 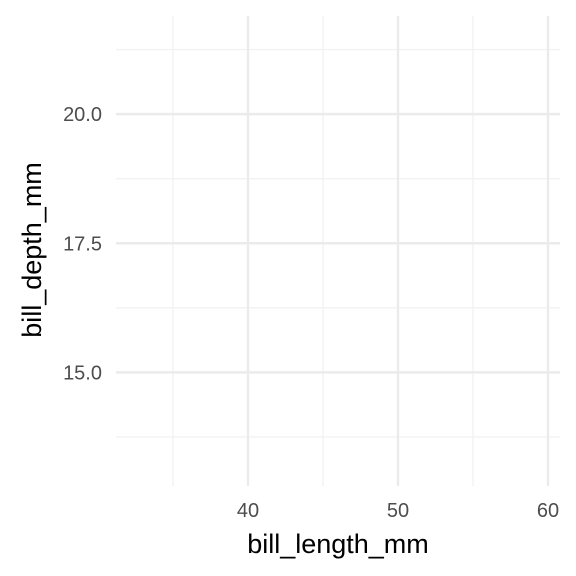 I want to click on y-axis-ticks: 15.0 17.5 20.0, so click(x=82, y=244).